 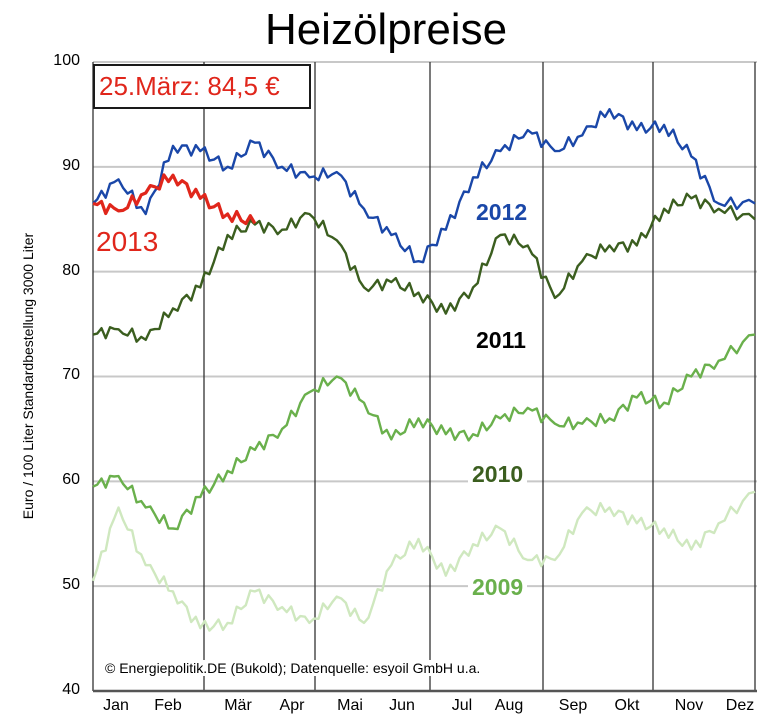 I want to click on ytick-40: 40, so click(x=71, y=689).